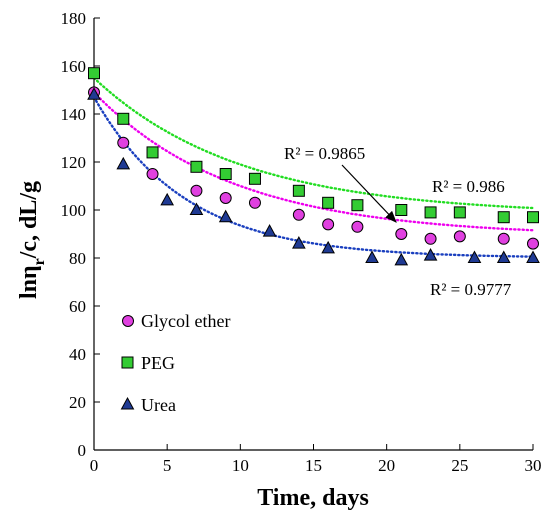 The width and height of the screenshot is (550, 531). Describe the element at coordinates (128, 321) in the screenshot. I see `legend-marker-glycol-ether` at that location.